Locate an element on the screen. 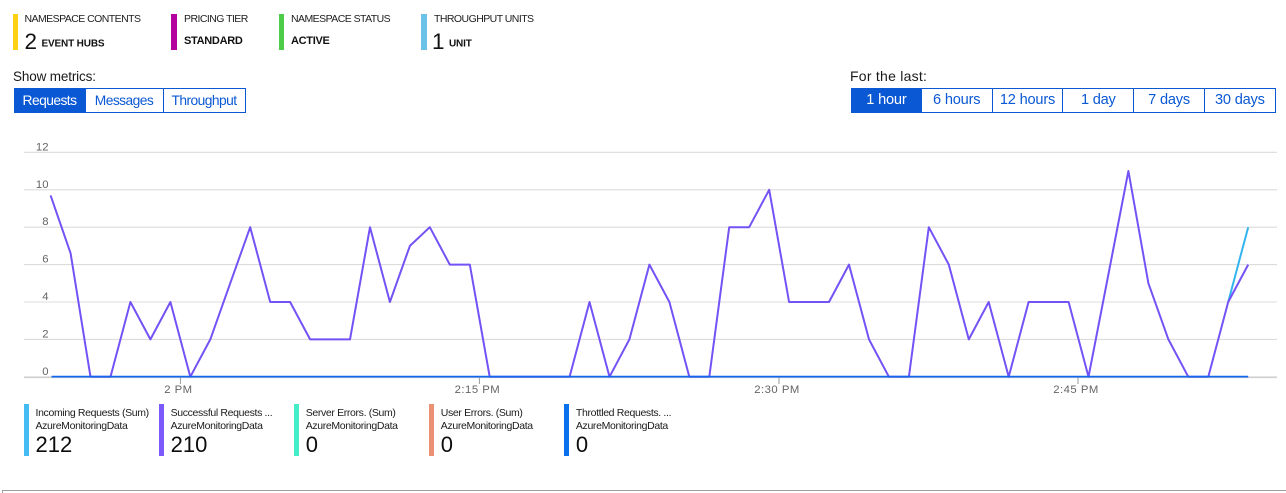 This screenshot has height=493, width=1286. svg-text: 0 is located at coordinates (45, 372).